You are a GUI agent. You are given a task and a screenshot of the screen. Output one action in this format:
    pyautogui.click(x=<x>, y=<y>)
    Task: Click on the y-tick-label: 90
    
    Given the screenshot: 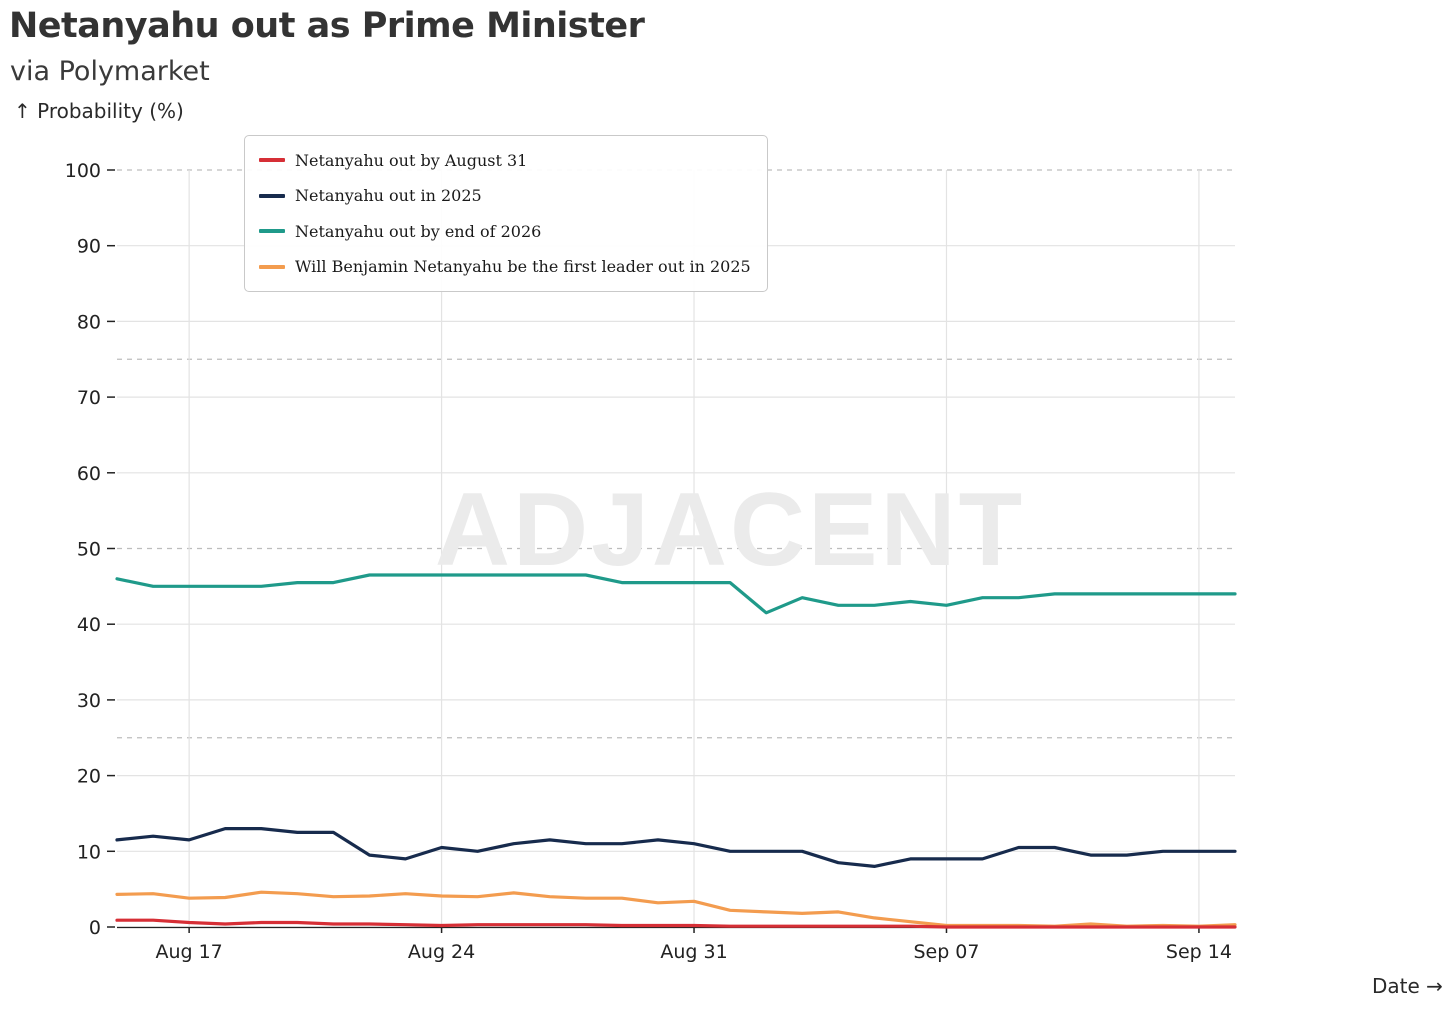 What is the action you would take?
    pyautogui.click(x=89, y=247)
    